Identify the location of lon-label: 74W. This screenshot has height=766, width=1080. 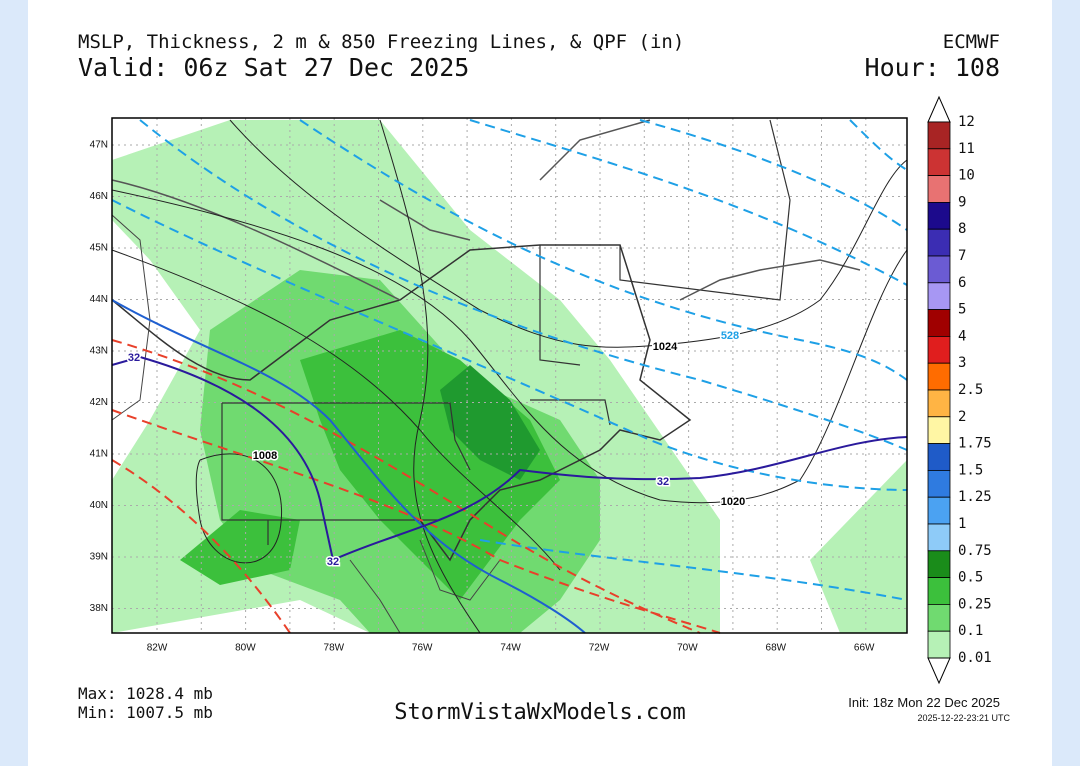
(510, 648).